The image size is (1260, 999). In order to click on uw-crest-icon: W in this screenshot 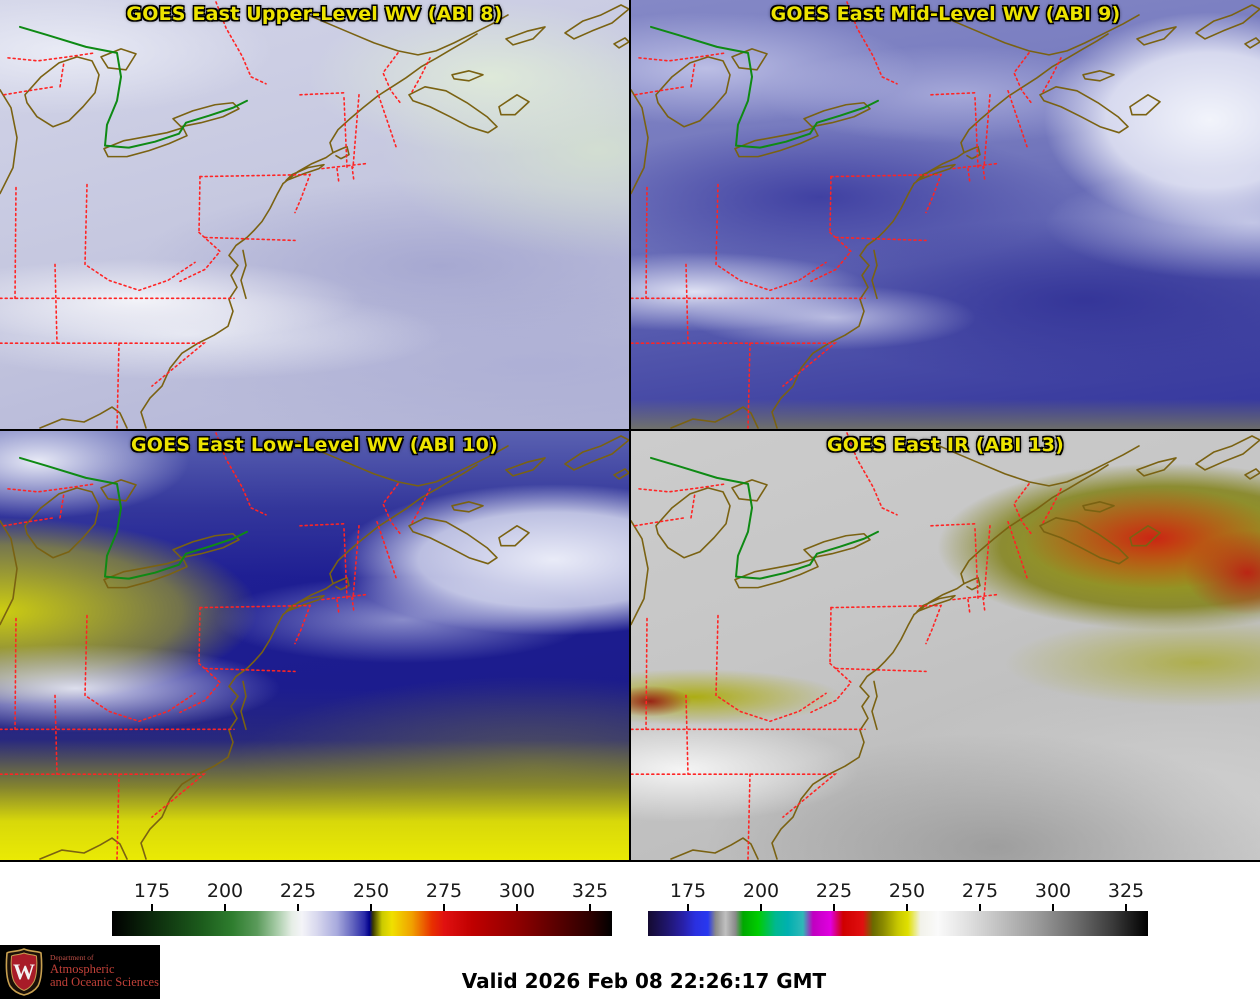, I will do `click(24, 972)`.